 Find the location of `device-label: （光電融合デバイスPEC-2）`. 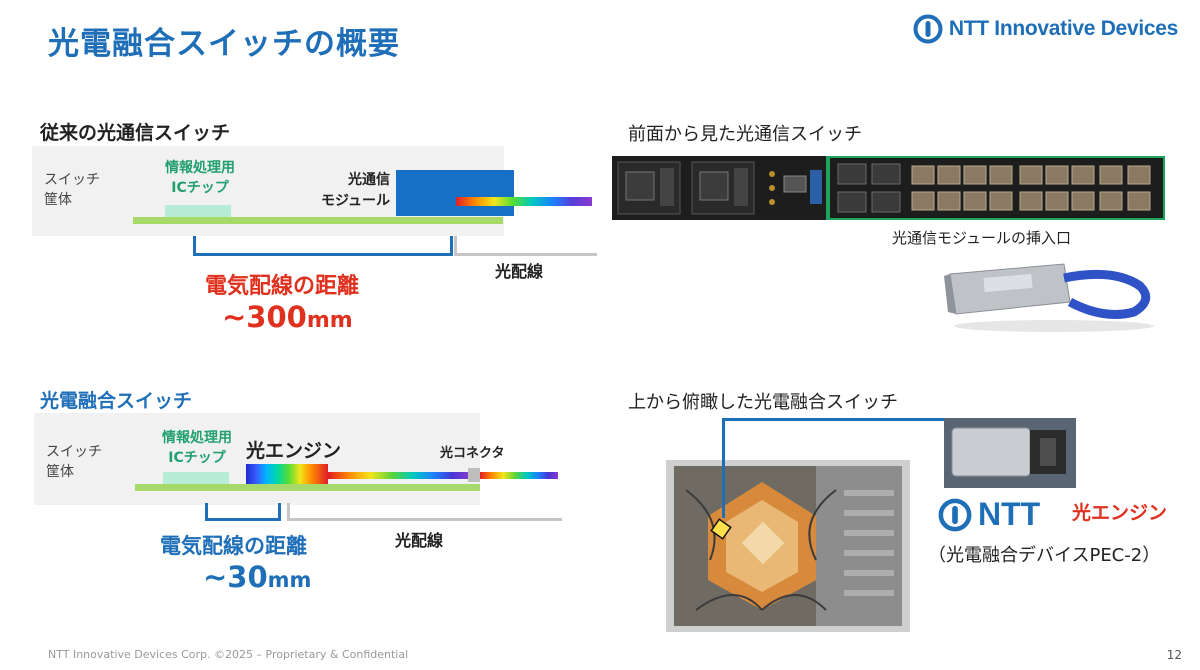

device-label: （光電融合デバイスPEC-2） is located at coordinates (1044, 555).